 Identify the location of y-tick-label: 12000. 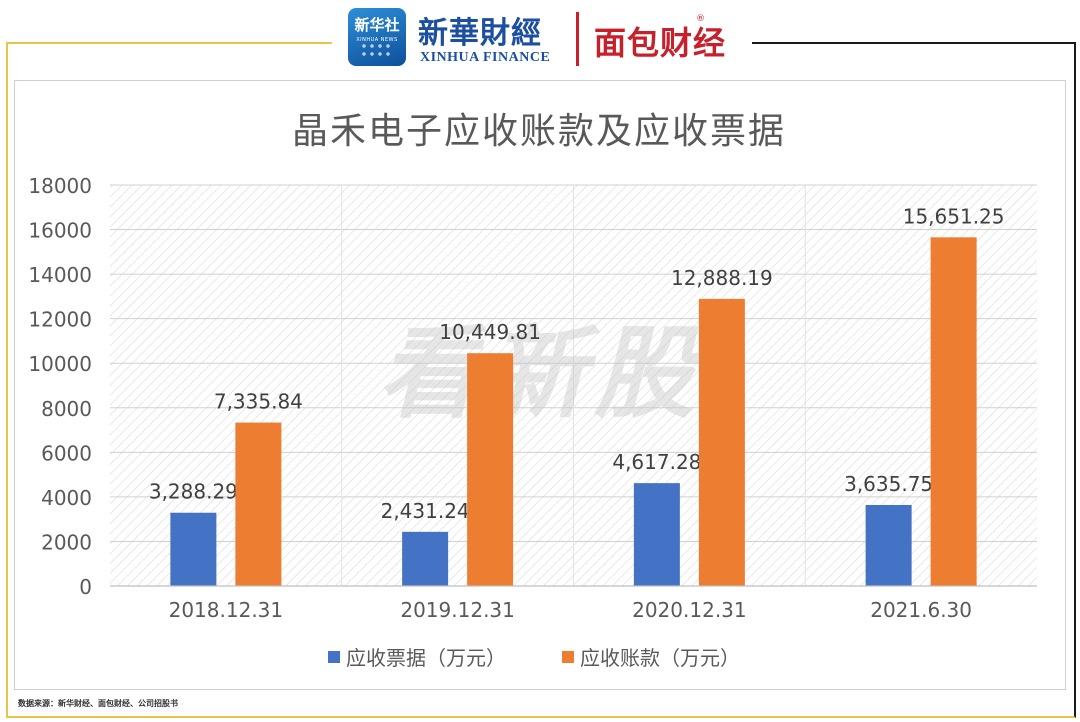
(60, 320).